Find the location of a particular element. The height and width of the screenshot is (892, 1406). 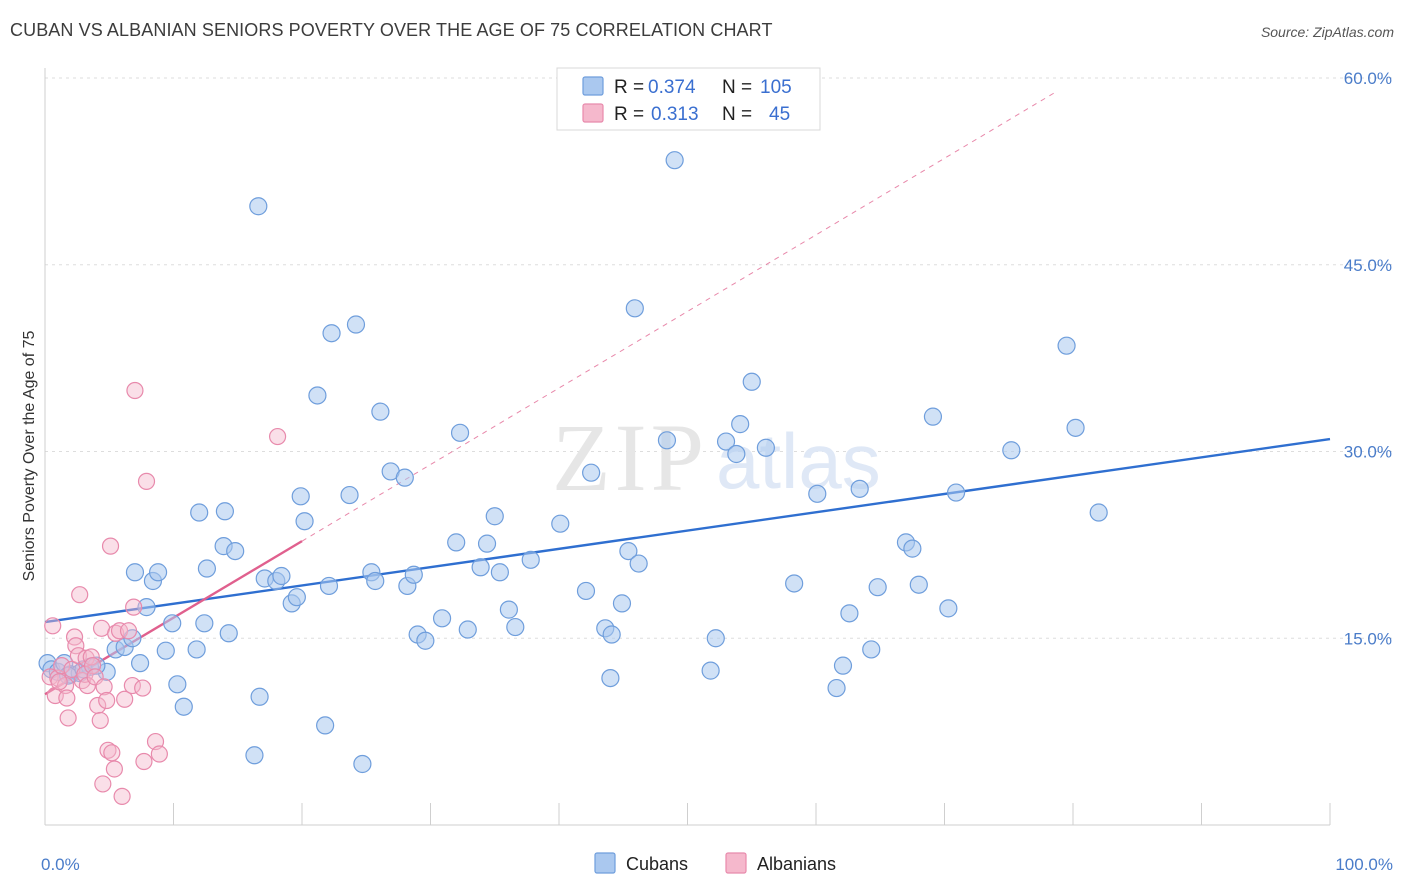

legend-r-label-cubans: R = is located at coordinates (629, 87).